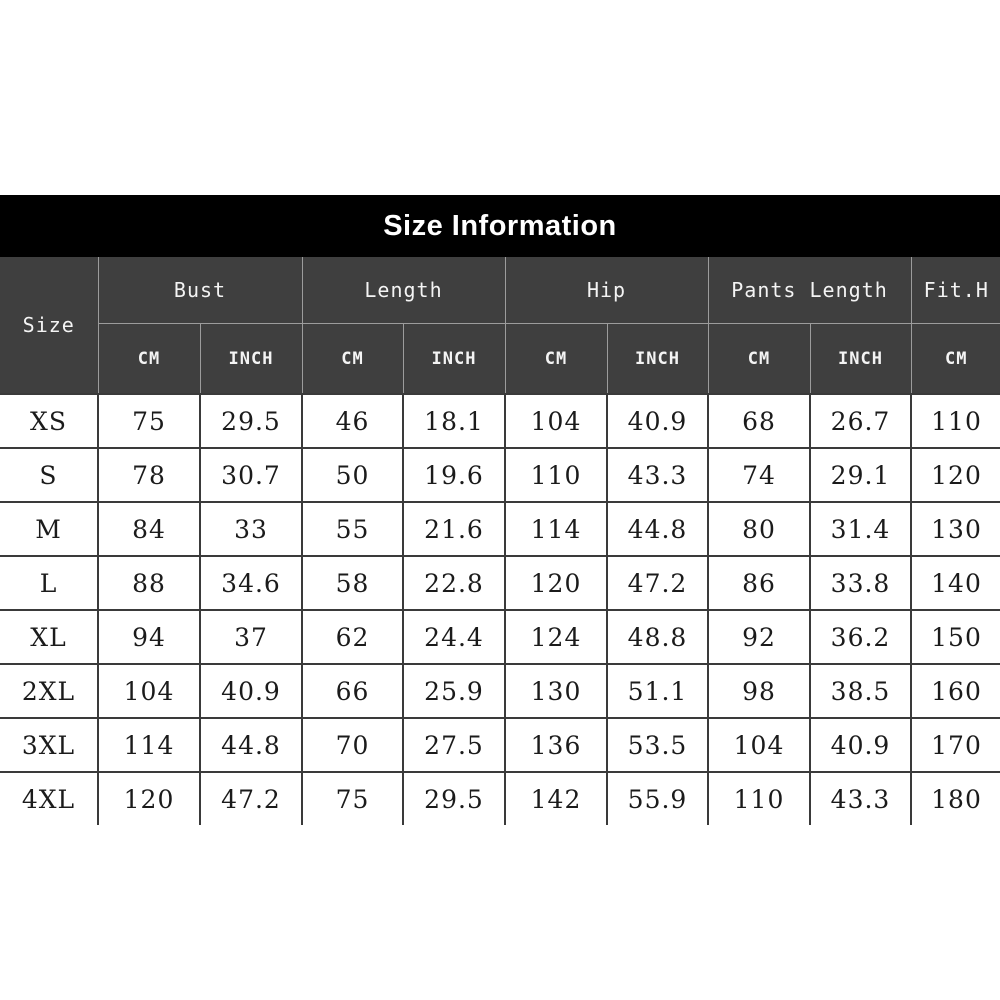 This screenshot has width=1000, height=1000. What do you see at coordinates (759, 583) in the screenshot?
I see `value-cell: 86` at bounding box center [759, 583].